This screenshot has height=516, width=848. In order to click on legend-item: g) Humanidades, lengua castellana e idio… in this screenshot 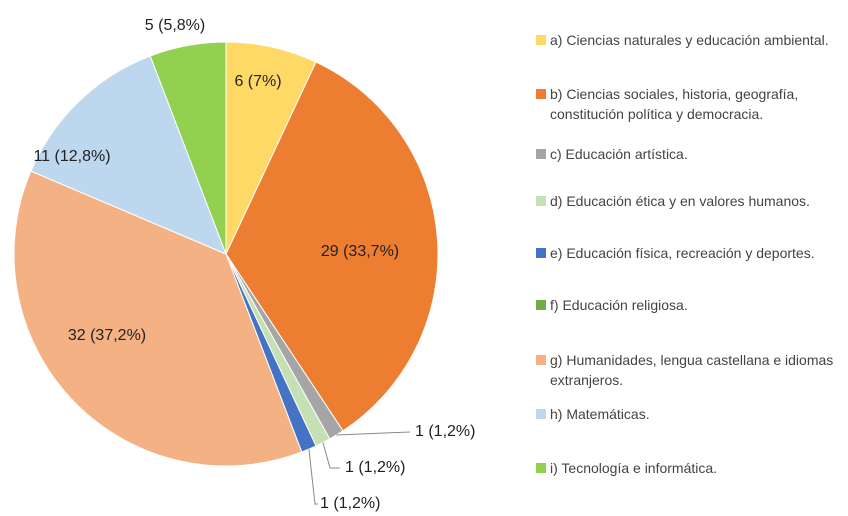, I will do `click(686, 370)`.